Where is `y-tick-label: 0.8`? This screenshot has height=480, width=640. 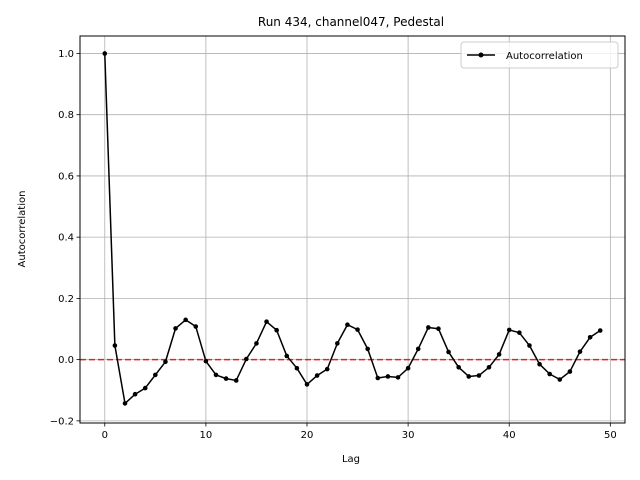
y-tick-label: 0.8 is located at coordinates (66, 115).